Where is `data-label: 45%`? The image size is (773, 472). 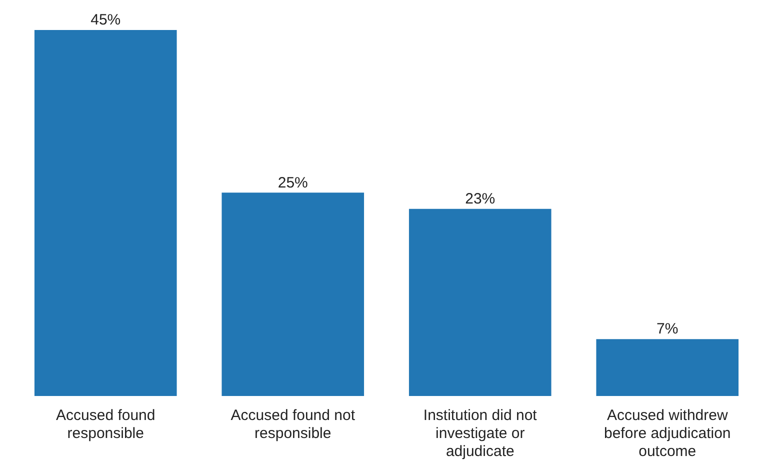
data-label: 45% is located at coordinates (105, 20).